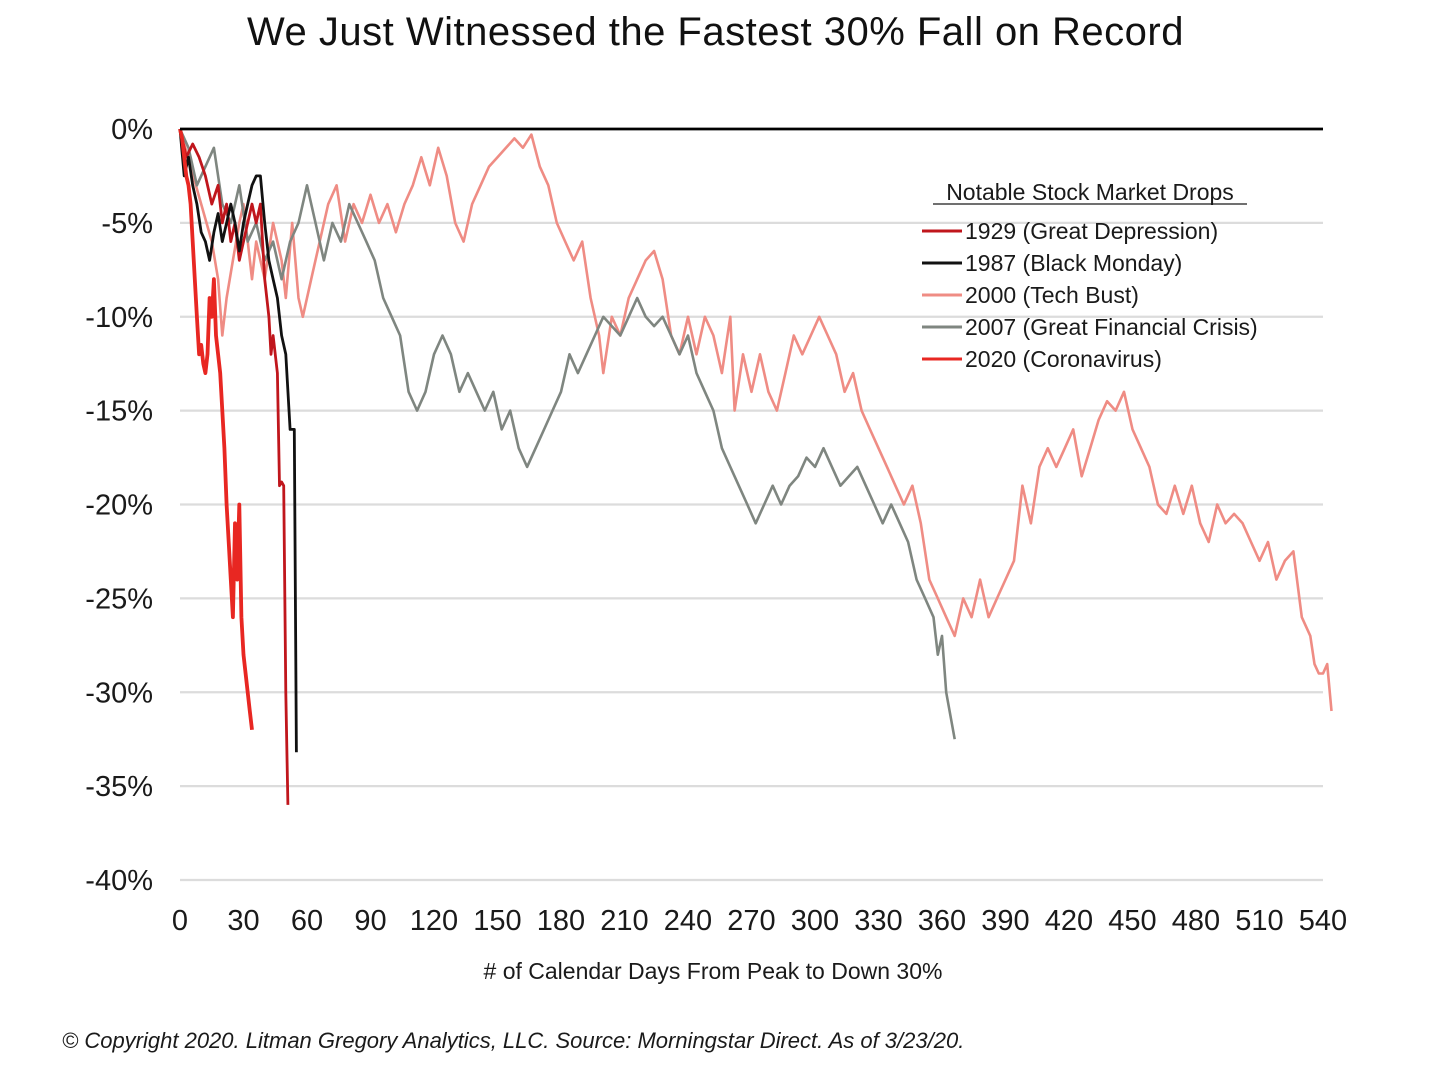 The height and width of the screenshot is (1075, 1431). What do you see at coordinates (370, 921) in the screenshot?
I see `x-tick-label: 90` at bounding box center [370, 921].